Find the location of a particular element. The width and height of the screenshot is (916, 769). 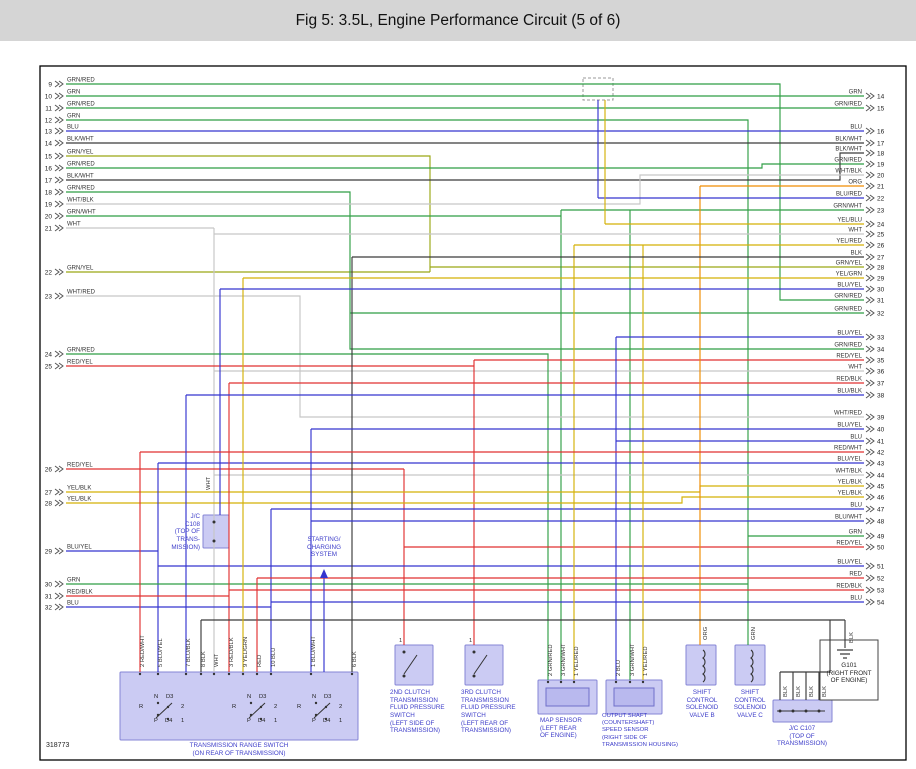

left-wire-label: GRN/YEL is located at coordinates (80, 153).